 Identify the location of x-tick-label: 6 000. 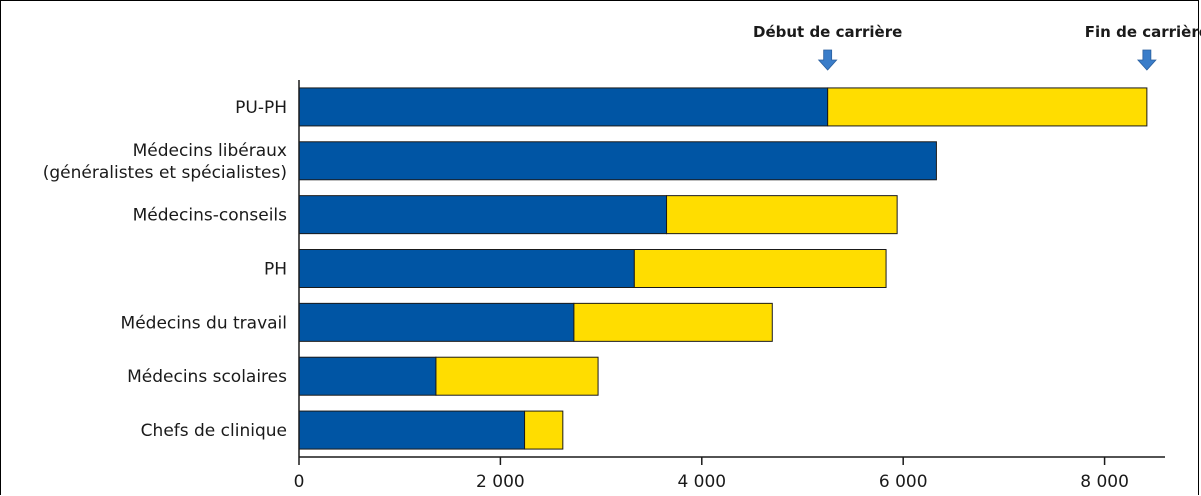
(903, 482).